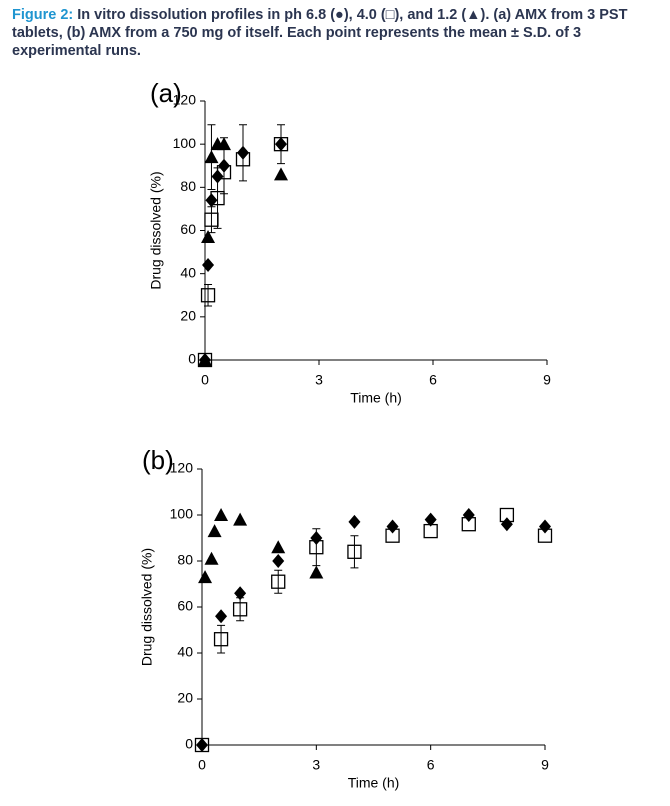  Describe the element at coordinates (158, 460) in the screenshot. I see `panel-label: (b)` at that location.